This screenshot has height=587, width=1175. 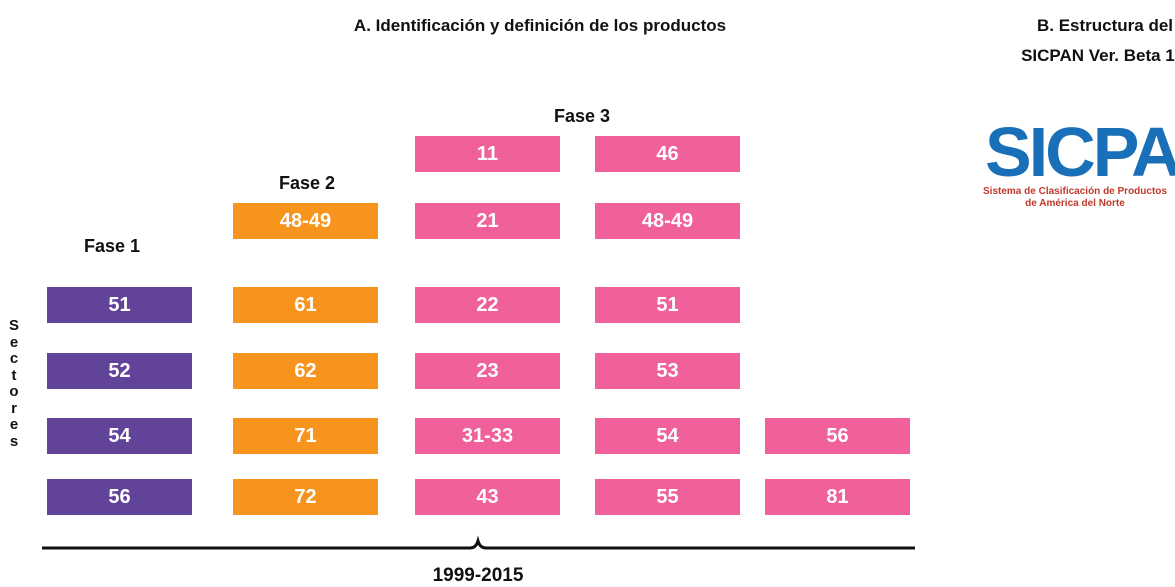 I want to click on sector-box: 62, so click(x=305, y=371).